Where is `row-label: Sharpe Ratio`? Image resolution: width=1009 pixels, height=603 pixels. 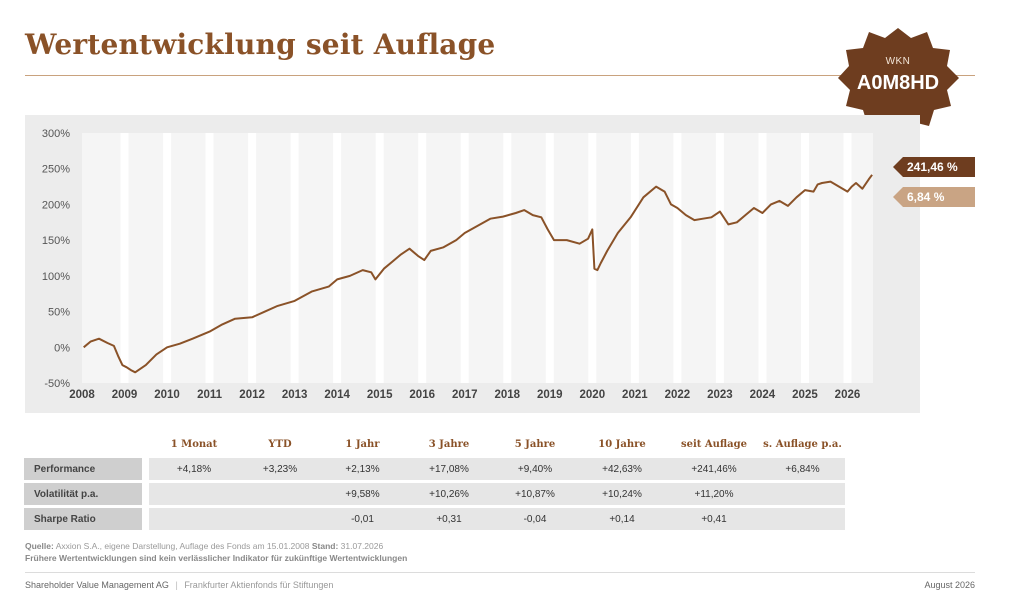 row-label: Sharpe Ratio is located at coordinates (83, 519).